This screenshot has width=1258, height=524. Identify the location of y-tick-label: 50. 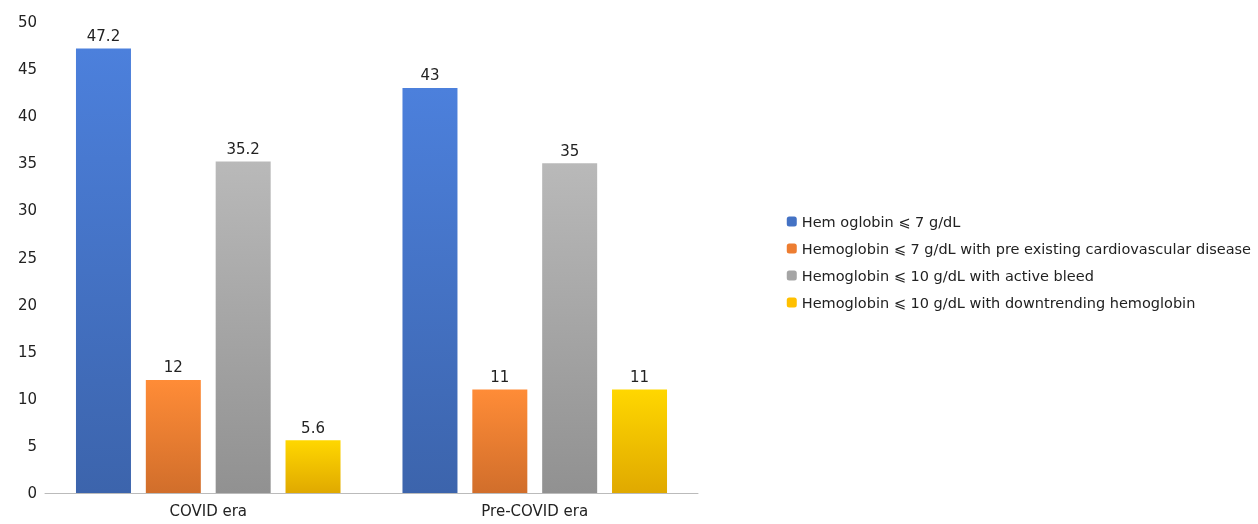
(27, 22).